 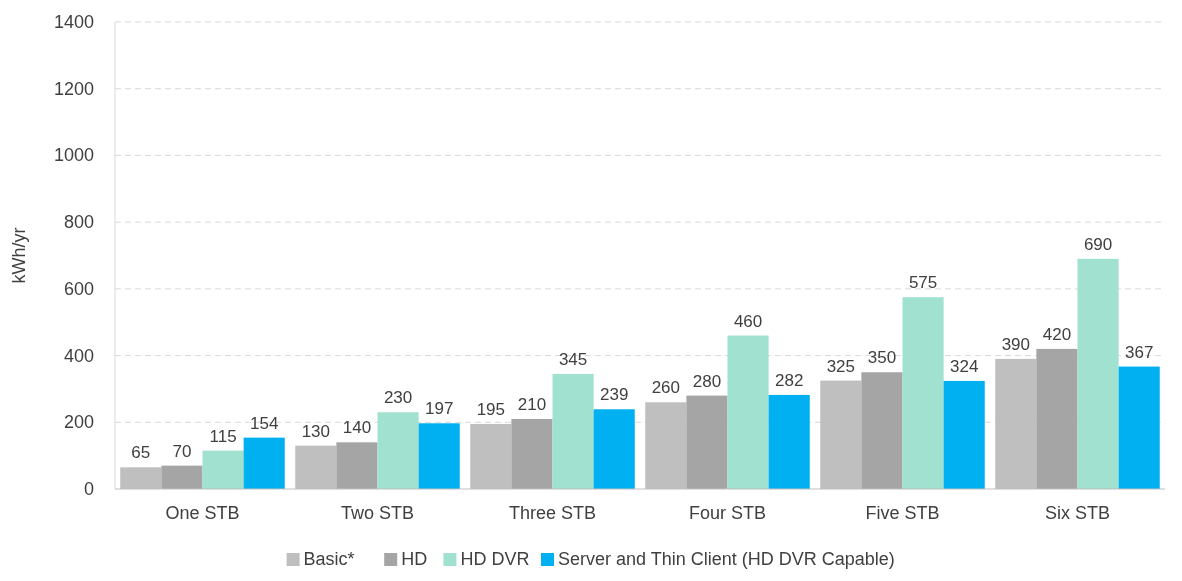 What do you see at coordinates (1098, 244) in the screenshot?
I see `data-label: 690` at bounding box center [1098, 244].